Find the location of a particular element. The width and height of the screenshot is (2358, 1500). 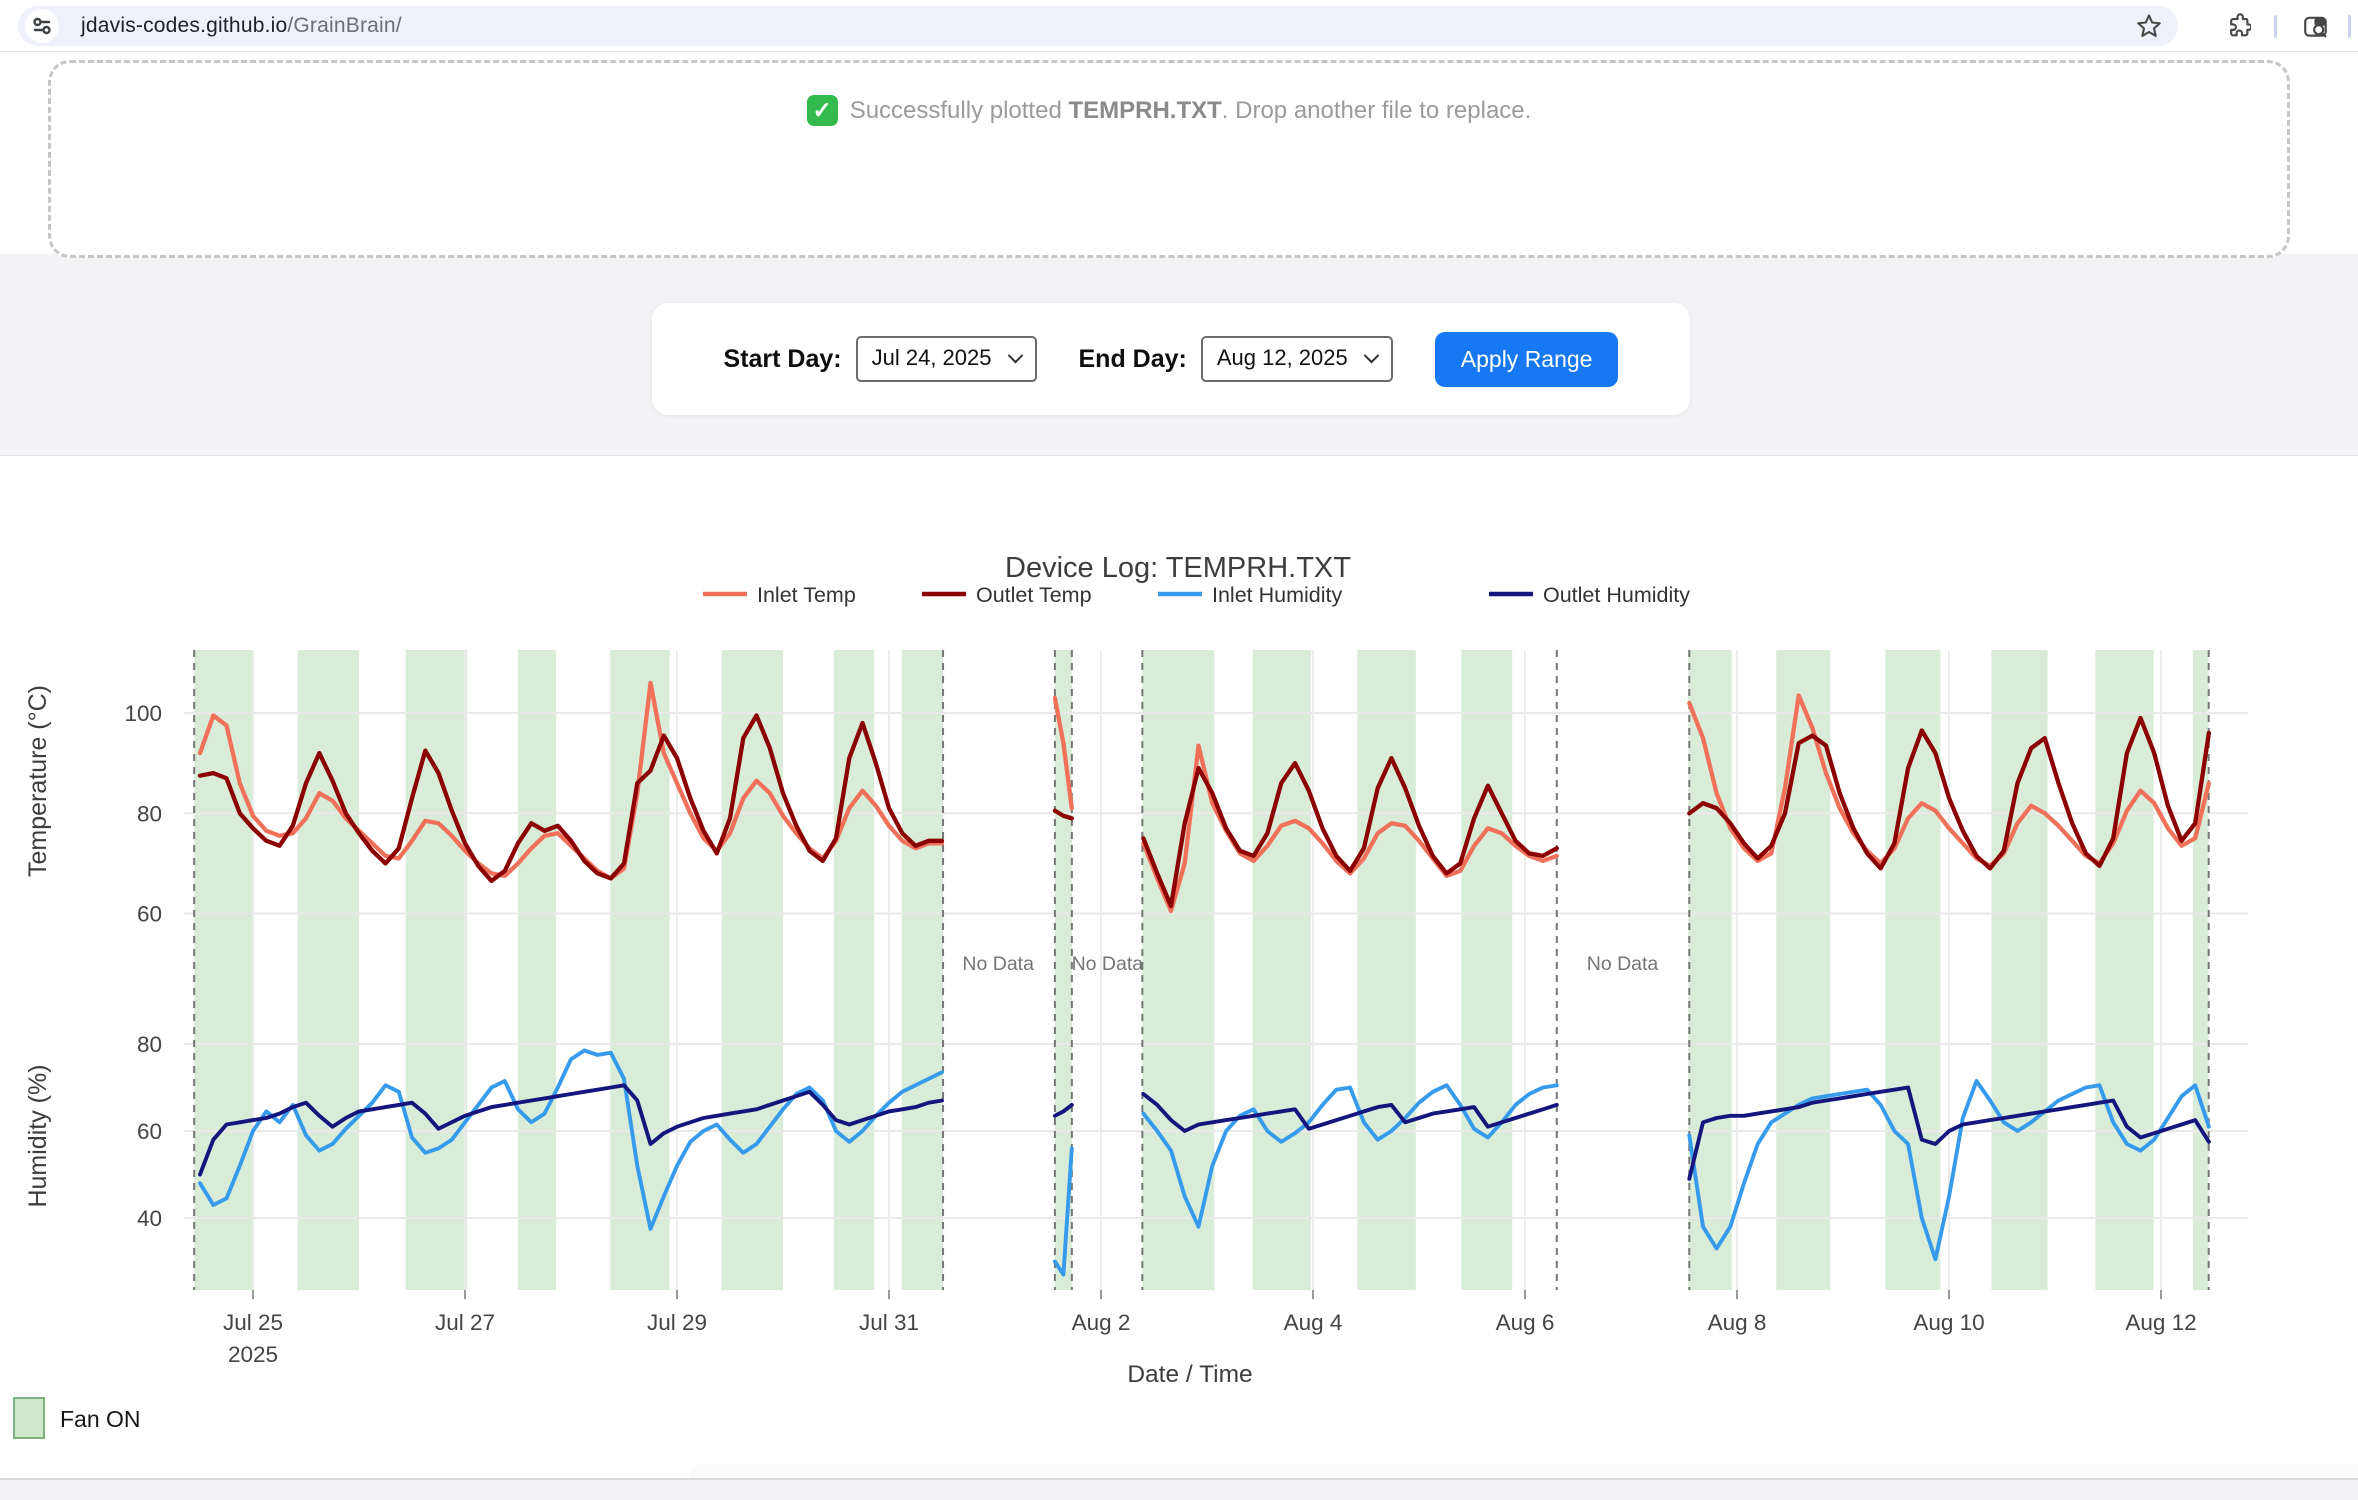

humidity-axis-title: Humidity (%) is located at coordinates (38, 1135).